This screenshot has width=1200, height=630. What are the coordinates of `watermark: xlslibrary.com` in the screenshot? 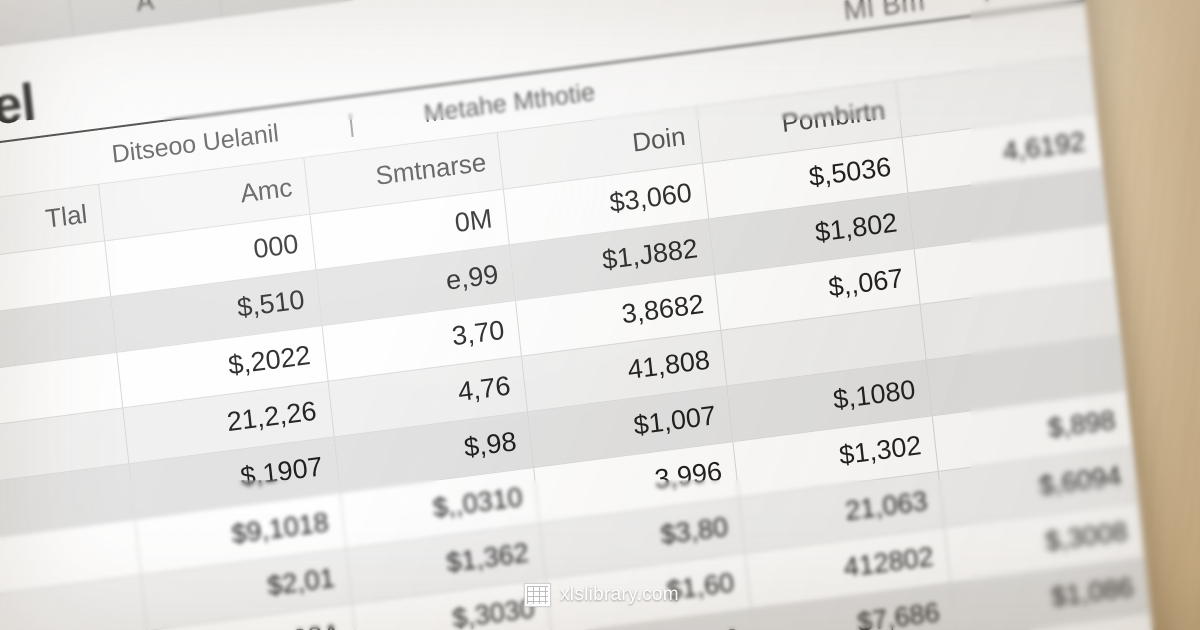 It's located at (601, 595).